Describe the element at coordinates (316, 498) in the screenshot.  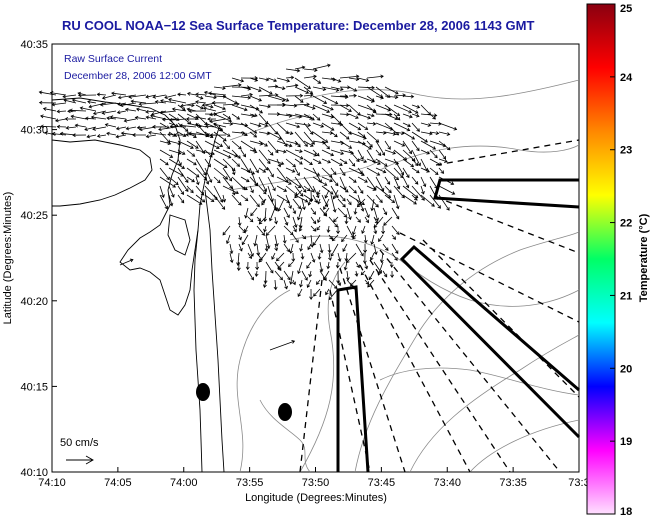
I see `x-axis-label: Longitude (Degrees:Minutes)` at that location.